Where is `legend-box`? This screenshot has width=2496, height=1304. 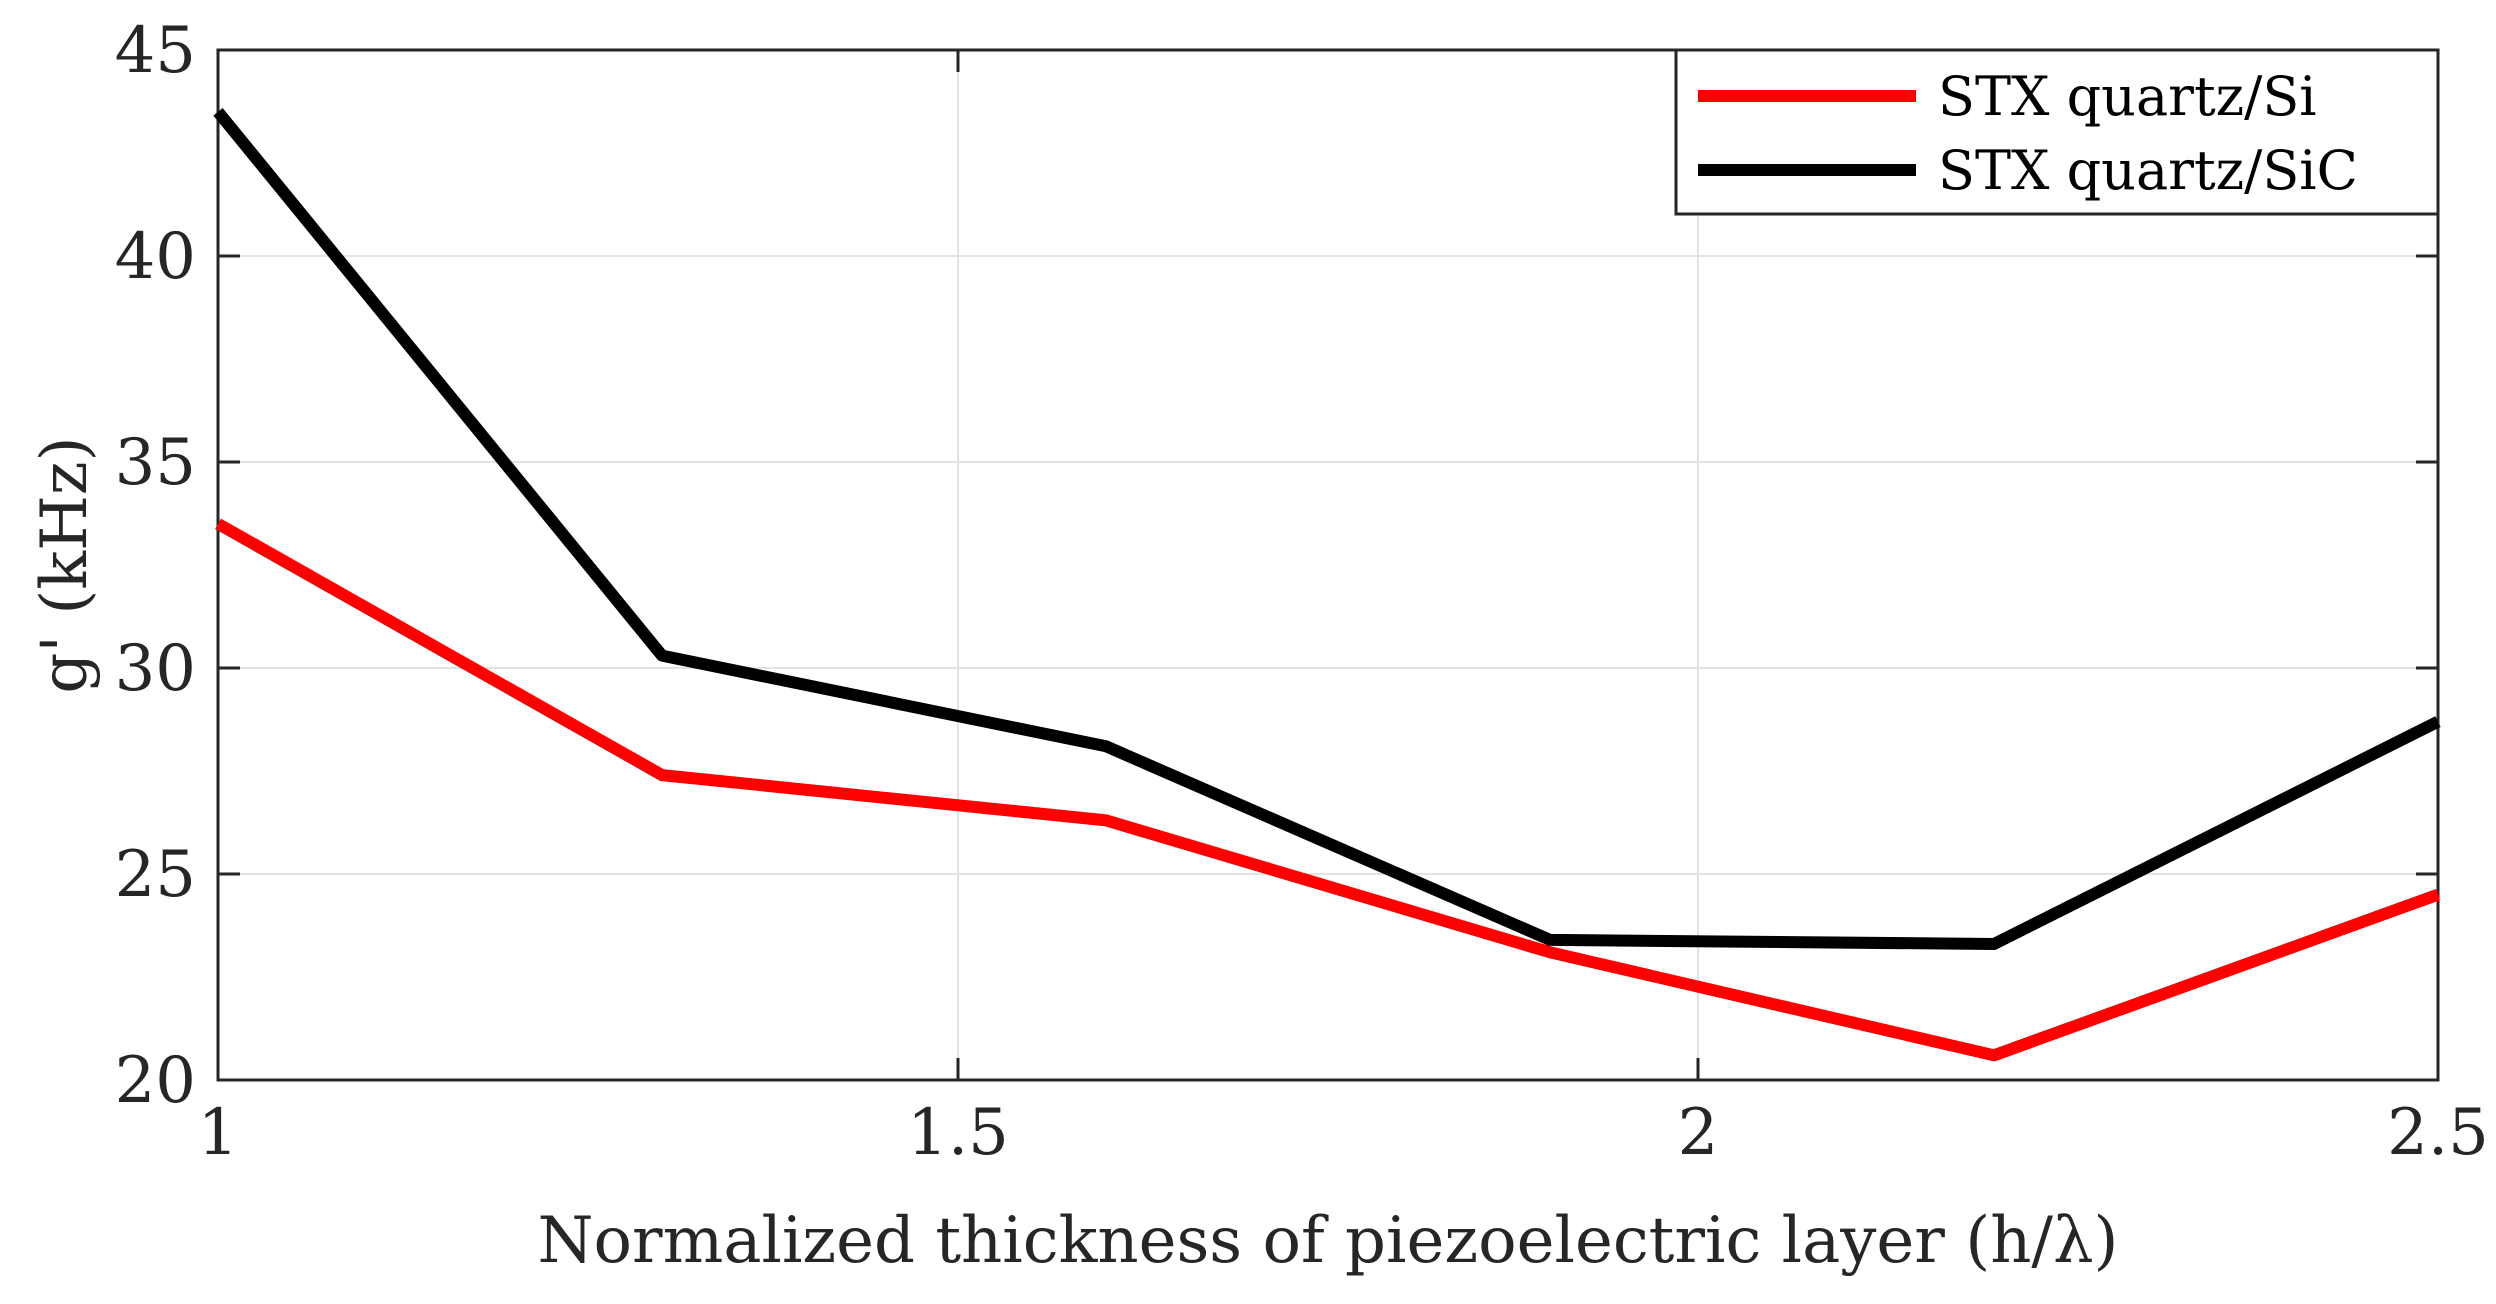
legend-box is located at coordinates (2057, 132).